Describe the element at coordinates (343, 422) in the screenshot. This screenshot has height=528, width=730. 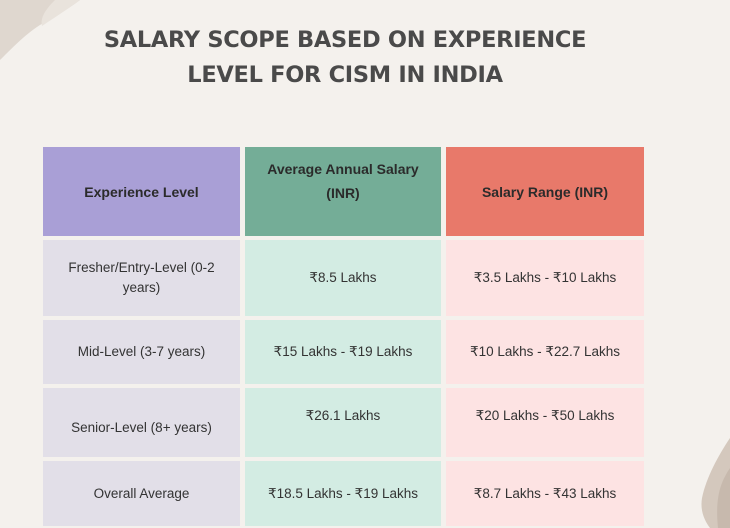
I see `row-3-average-salary: ₹26.1 Lakhs` at that location.